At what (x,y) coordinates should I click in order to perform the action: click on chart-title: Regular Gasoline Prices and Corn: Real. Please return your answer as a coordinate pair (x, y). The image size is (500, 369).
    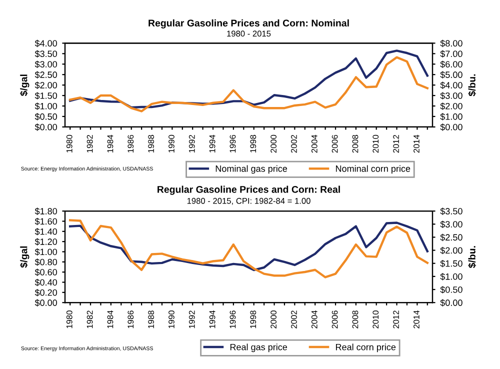
    Looking at the image, I should click on (249, 190).